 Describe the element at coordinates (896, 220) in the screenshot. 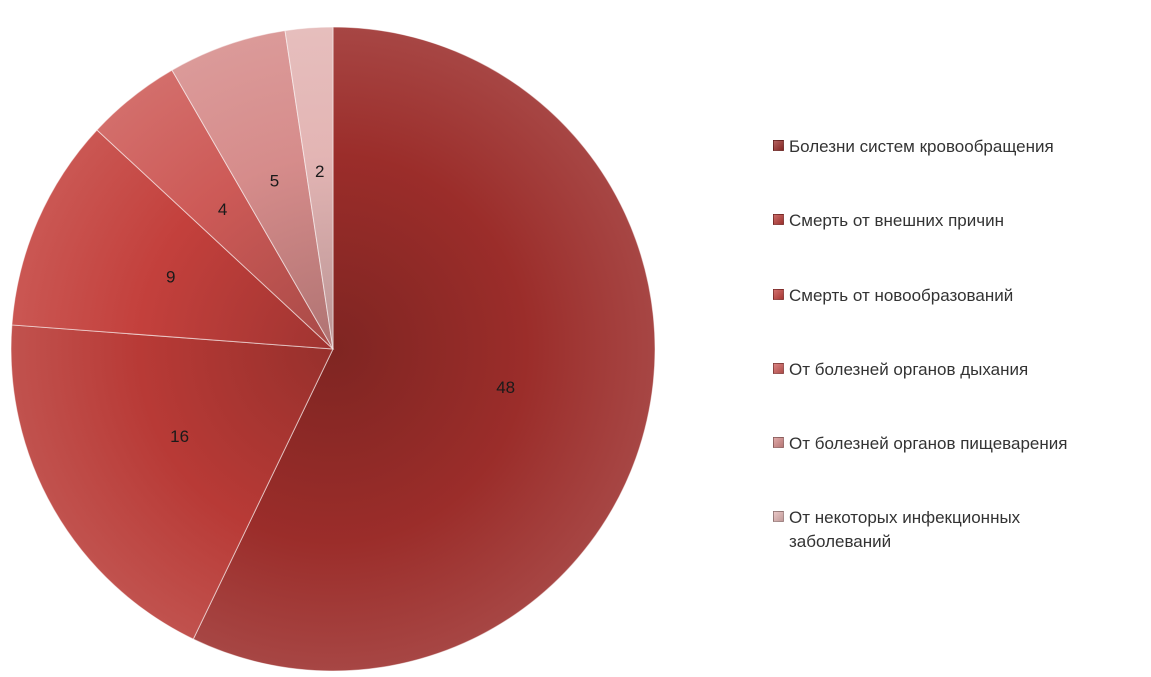

I see `legend-label-external-causes: Смерть от внешних причин` at that location.